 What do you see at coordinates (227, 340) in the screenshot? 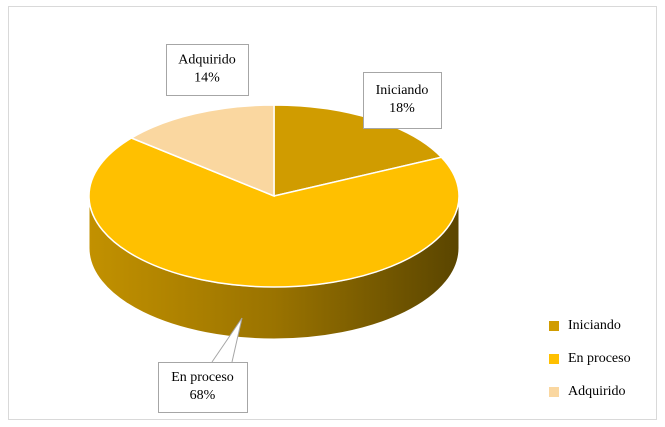
I see `leader-line` at bounding box center [227, 340].